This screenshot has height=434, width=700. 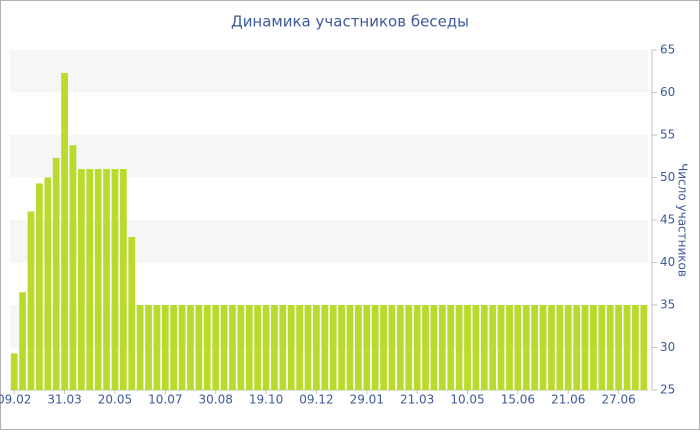 I want to click on y-axis-title: Число участников, so click(x=683, y=220).